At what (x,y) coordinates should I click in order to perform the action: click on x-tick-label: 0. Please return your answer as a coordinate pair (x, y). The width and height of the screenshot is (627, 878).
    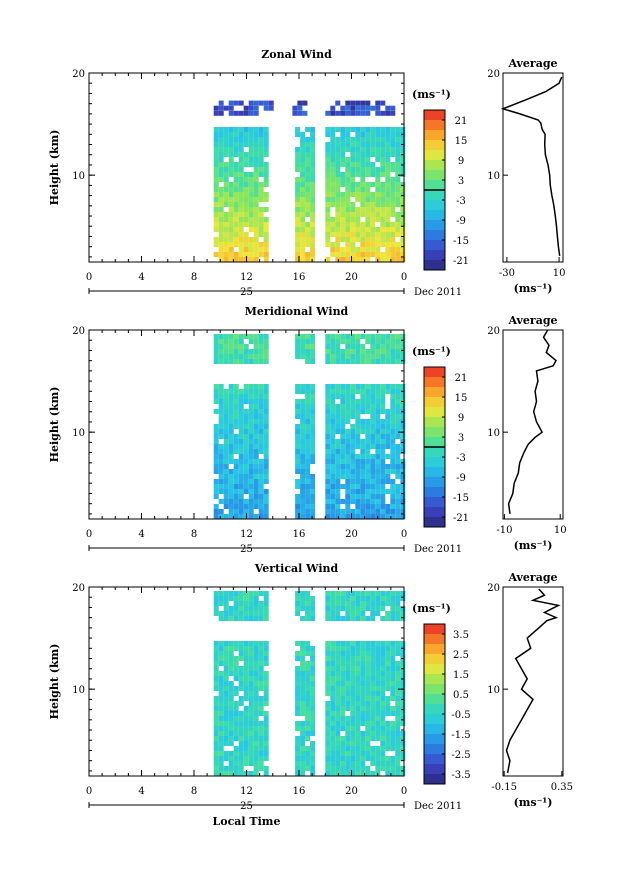
    Looking at the image, I should click on (404, 277).